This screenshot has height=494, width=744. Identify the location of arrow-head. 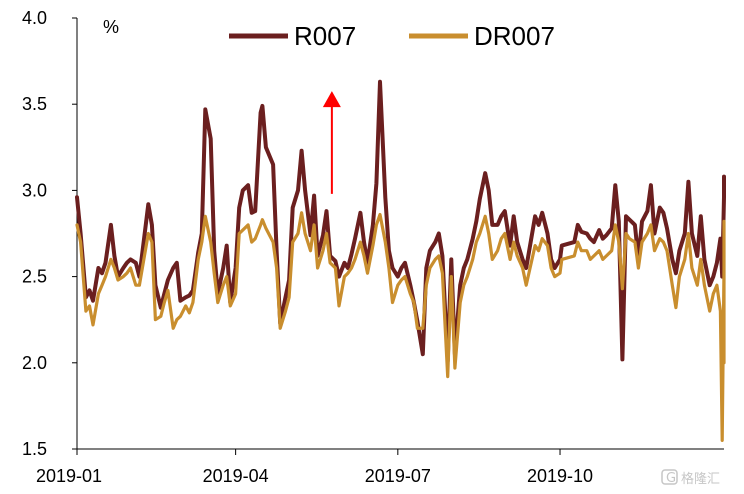
(331, 99).